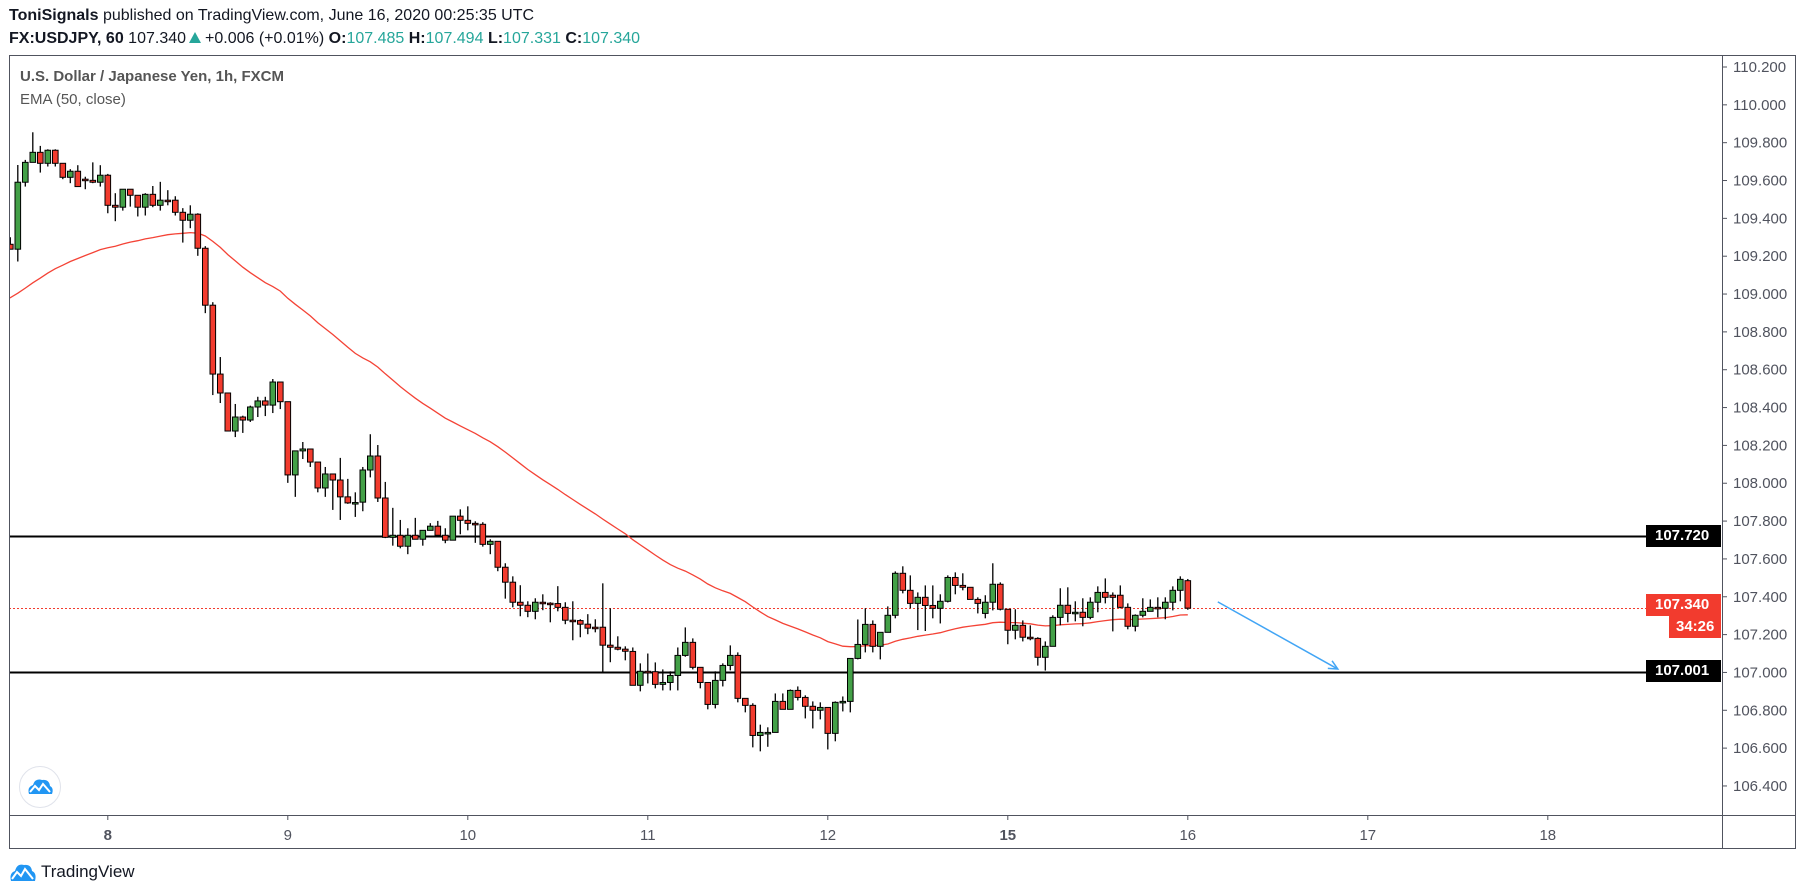 The height and width of the screenshot is (896, 1805). What do you see at coordinates (66, 38) in the screenshot?
I see `symbol-label: FX:USDJPY, 60` at bounding box center [66, 38].